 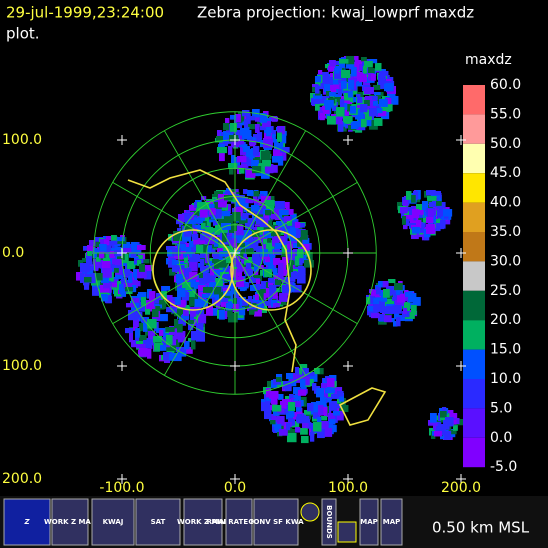 I want to click on grid-button, so click(x=347, y=532).